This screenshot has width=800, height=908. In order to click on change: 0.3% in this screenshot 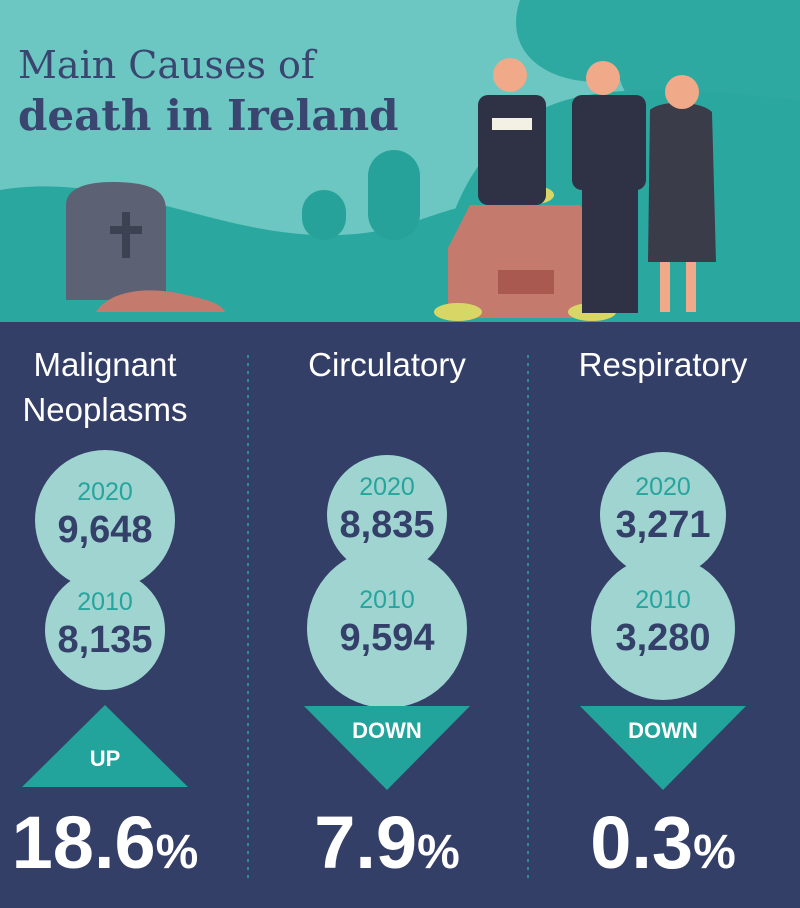, I will do `click(663, 842)`.